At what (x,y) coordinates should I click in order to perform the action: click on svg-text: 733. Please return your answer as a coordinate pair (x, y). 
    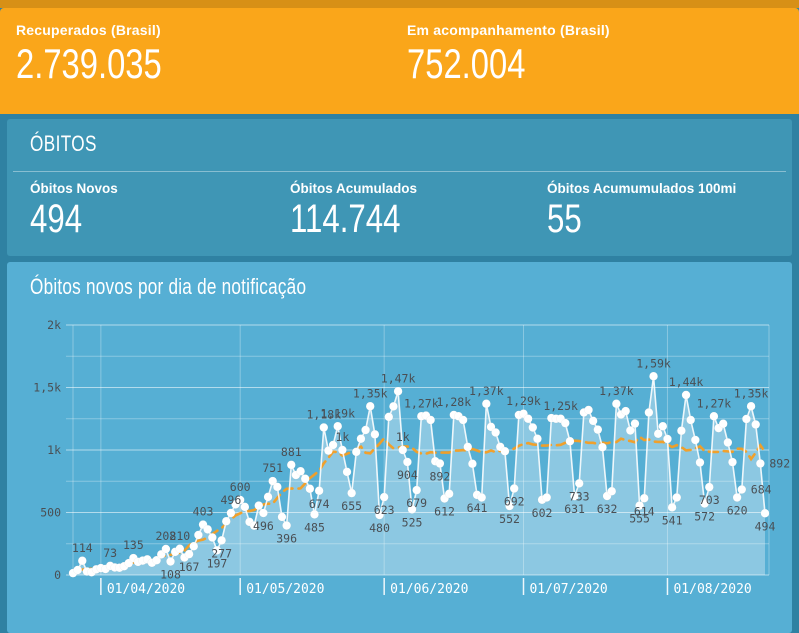
    Looking at the image, I should click on (579, 496).